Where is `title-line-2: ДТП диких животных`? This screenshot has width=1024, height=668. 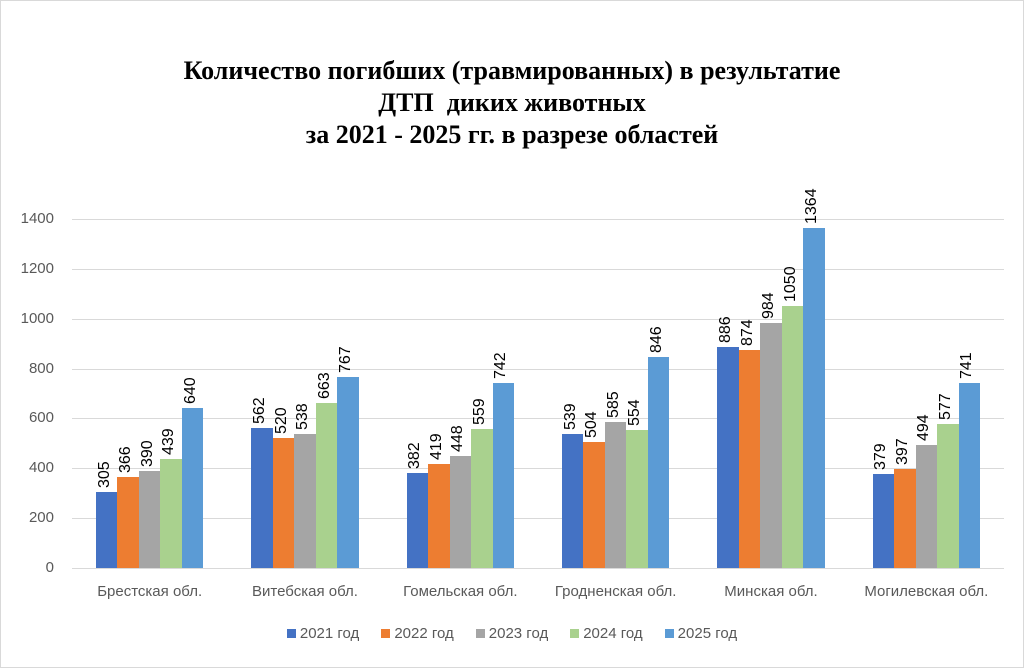 title-line-2: ДТП диких животных is located at coordinates (512, 102).